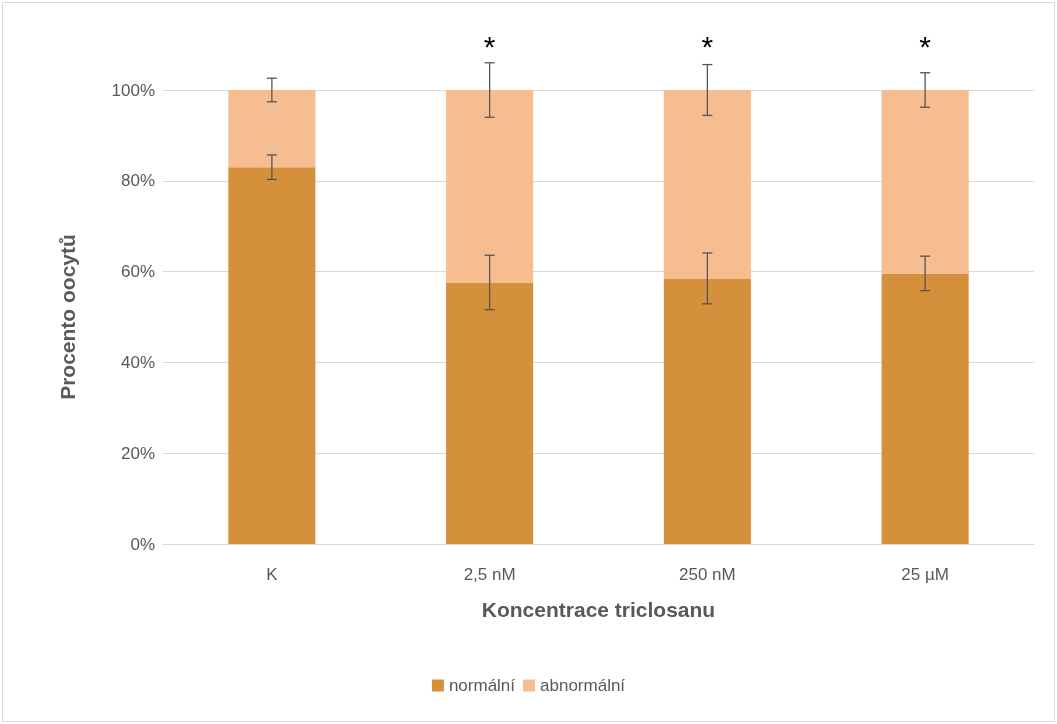 The height and width of the screenshot is (724, 1057). What do you see at coordinates (707, 574) in the screenshot?
I see `x-tick-label: 250 nM` at bounding box center [707, 574].